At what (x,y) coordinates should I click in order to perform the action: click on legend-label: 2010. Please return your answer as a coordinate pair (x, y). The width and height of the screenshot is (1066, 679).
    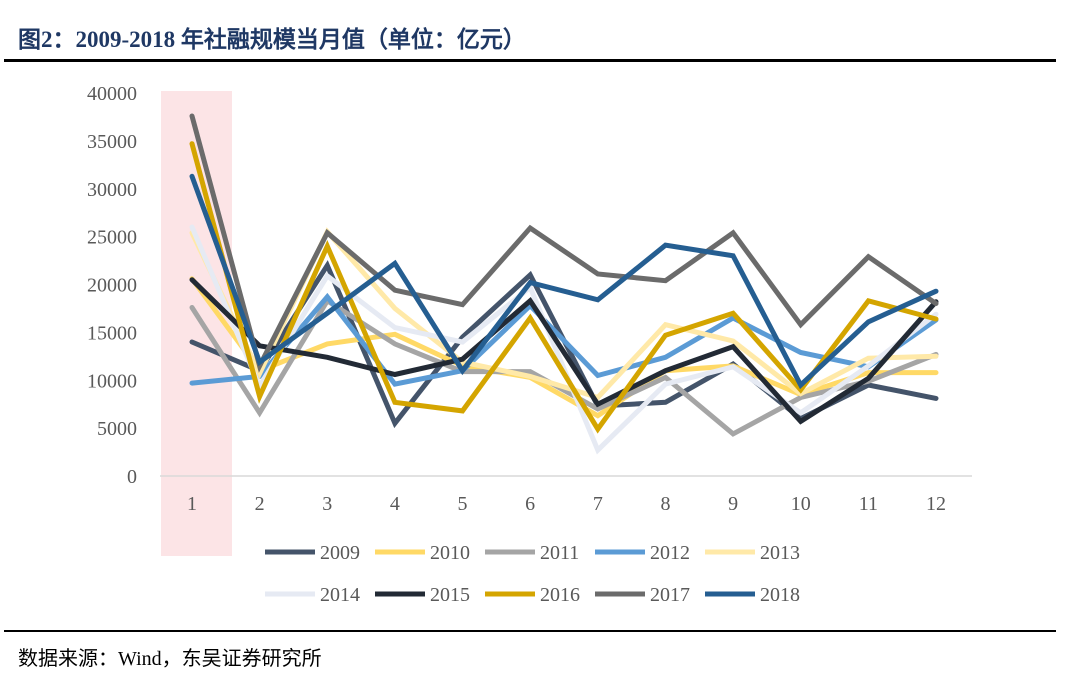
    Looking at the image, I should click on (450, 553).